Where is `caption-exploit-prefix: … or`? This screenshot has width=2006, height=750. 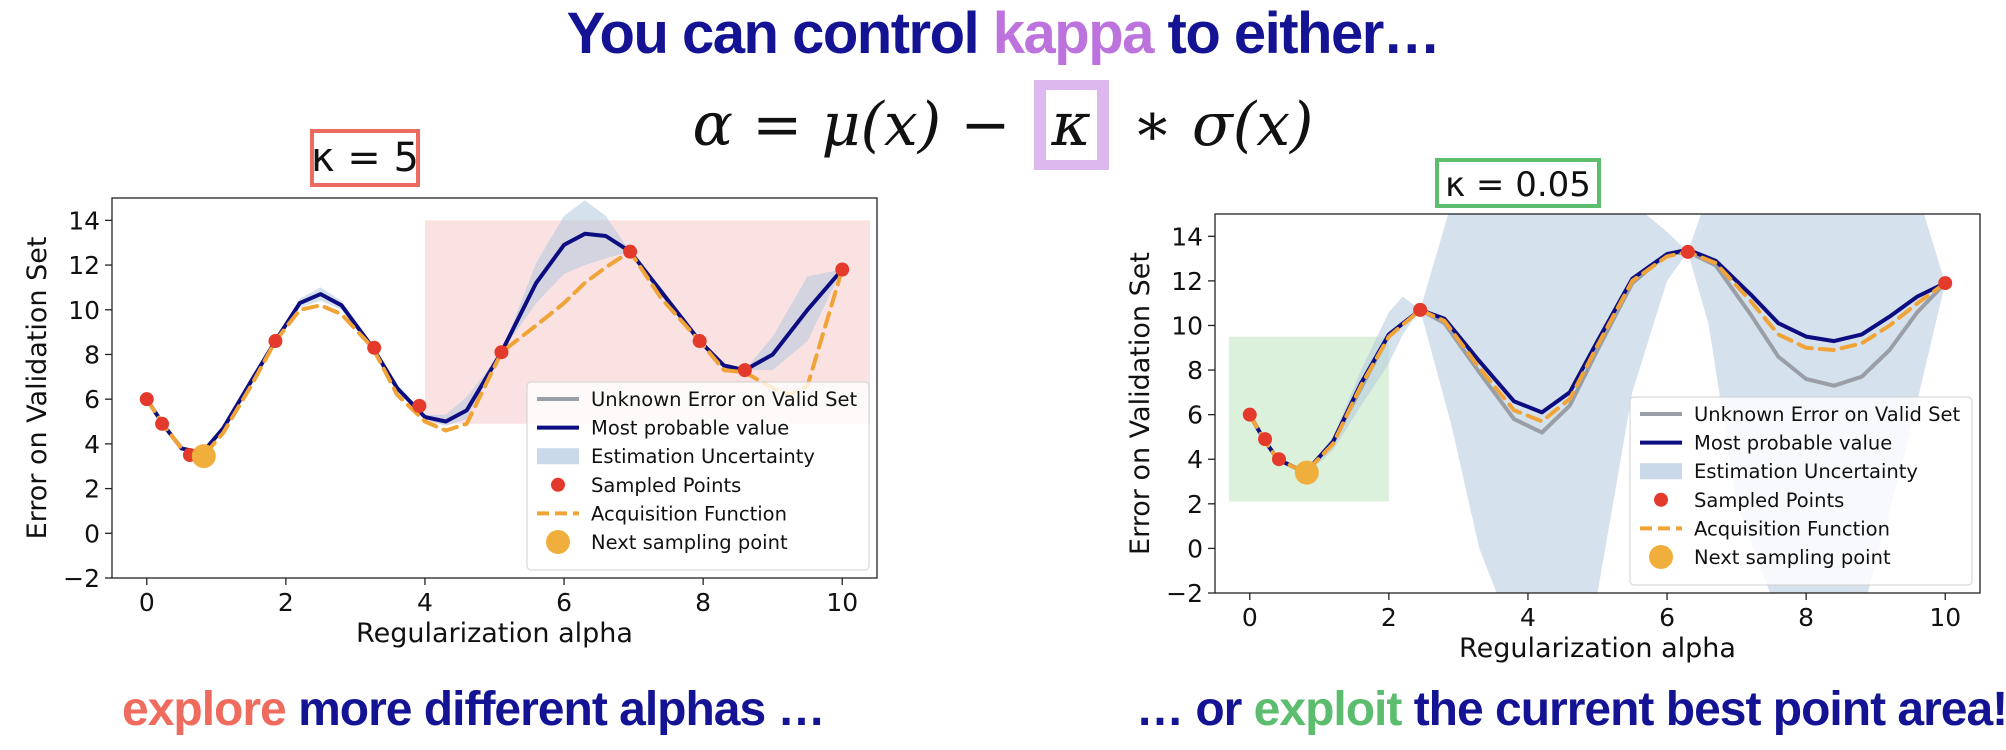
caption-exploit-prefix: … or is located at coordinates (1195, 709).